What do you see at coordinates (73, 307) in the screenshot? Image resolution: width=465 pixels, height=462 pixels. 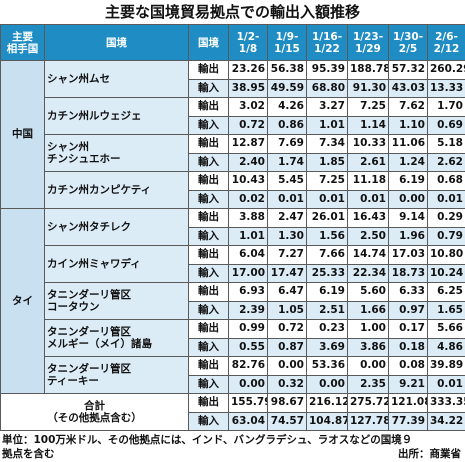 I see `text-line: コータウン` at bounding box center [73, 307].